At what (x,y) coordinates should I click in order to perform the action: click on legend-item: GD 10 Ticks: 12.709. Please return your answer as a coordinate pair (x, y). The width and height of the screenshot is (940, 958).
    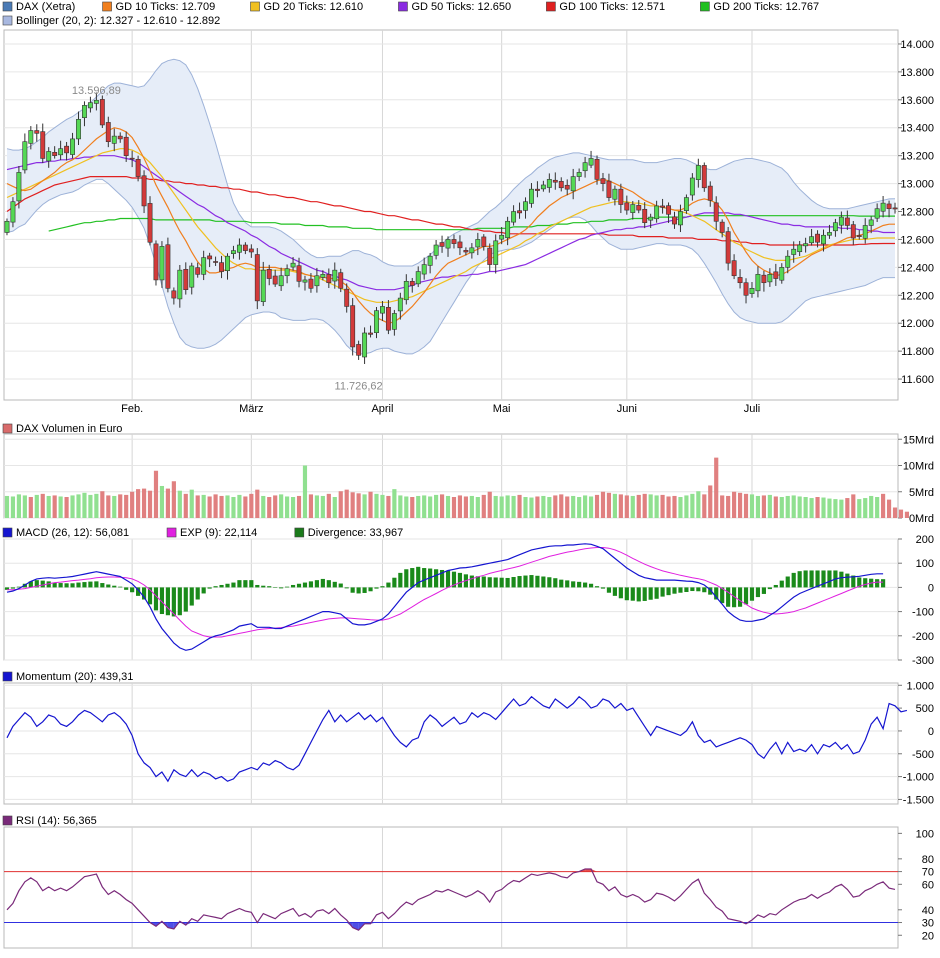
    Looking at the image, I should click on (158, 7).